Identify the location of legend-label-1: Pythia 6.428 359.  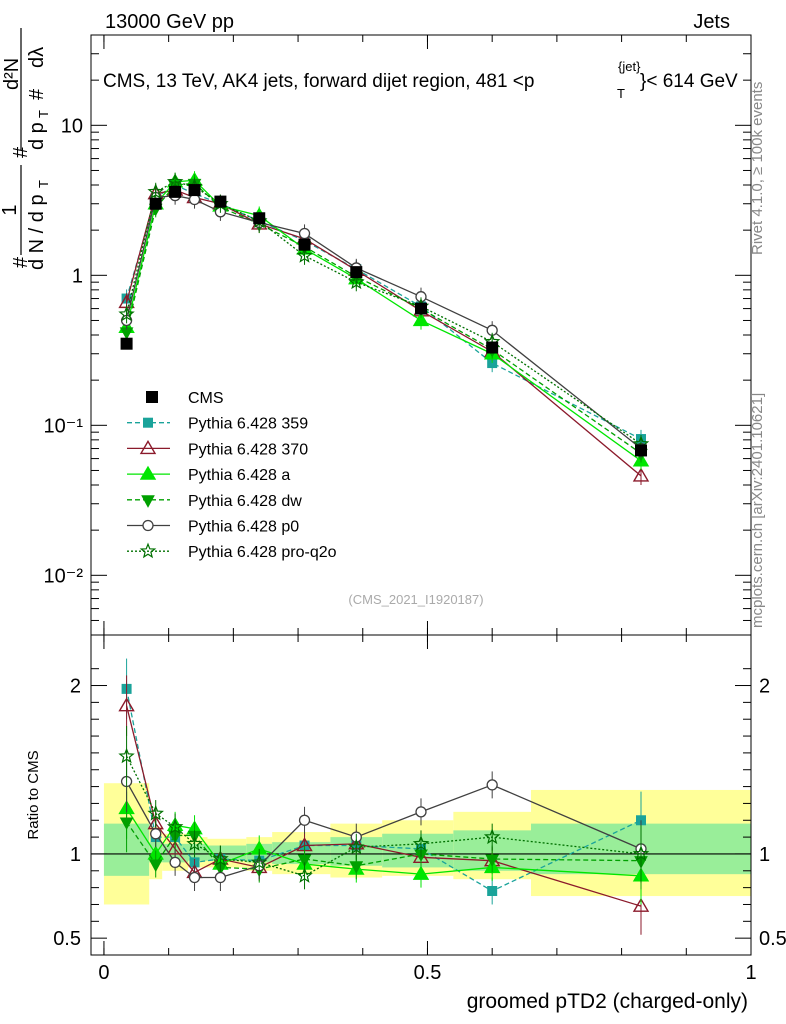
(248, 424).